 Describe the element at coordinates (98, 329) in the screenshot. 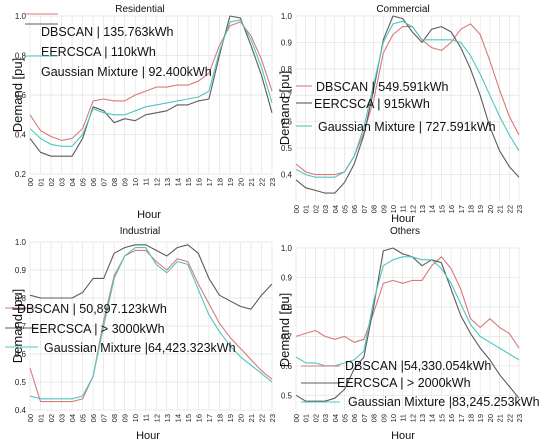

I see `legend-entry: EERCSCA | > 3000kWh` at that location.